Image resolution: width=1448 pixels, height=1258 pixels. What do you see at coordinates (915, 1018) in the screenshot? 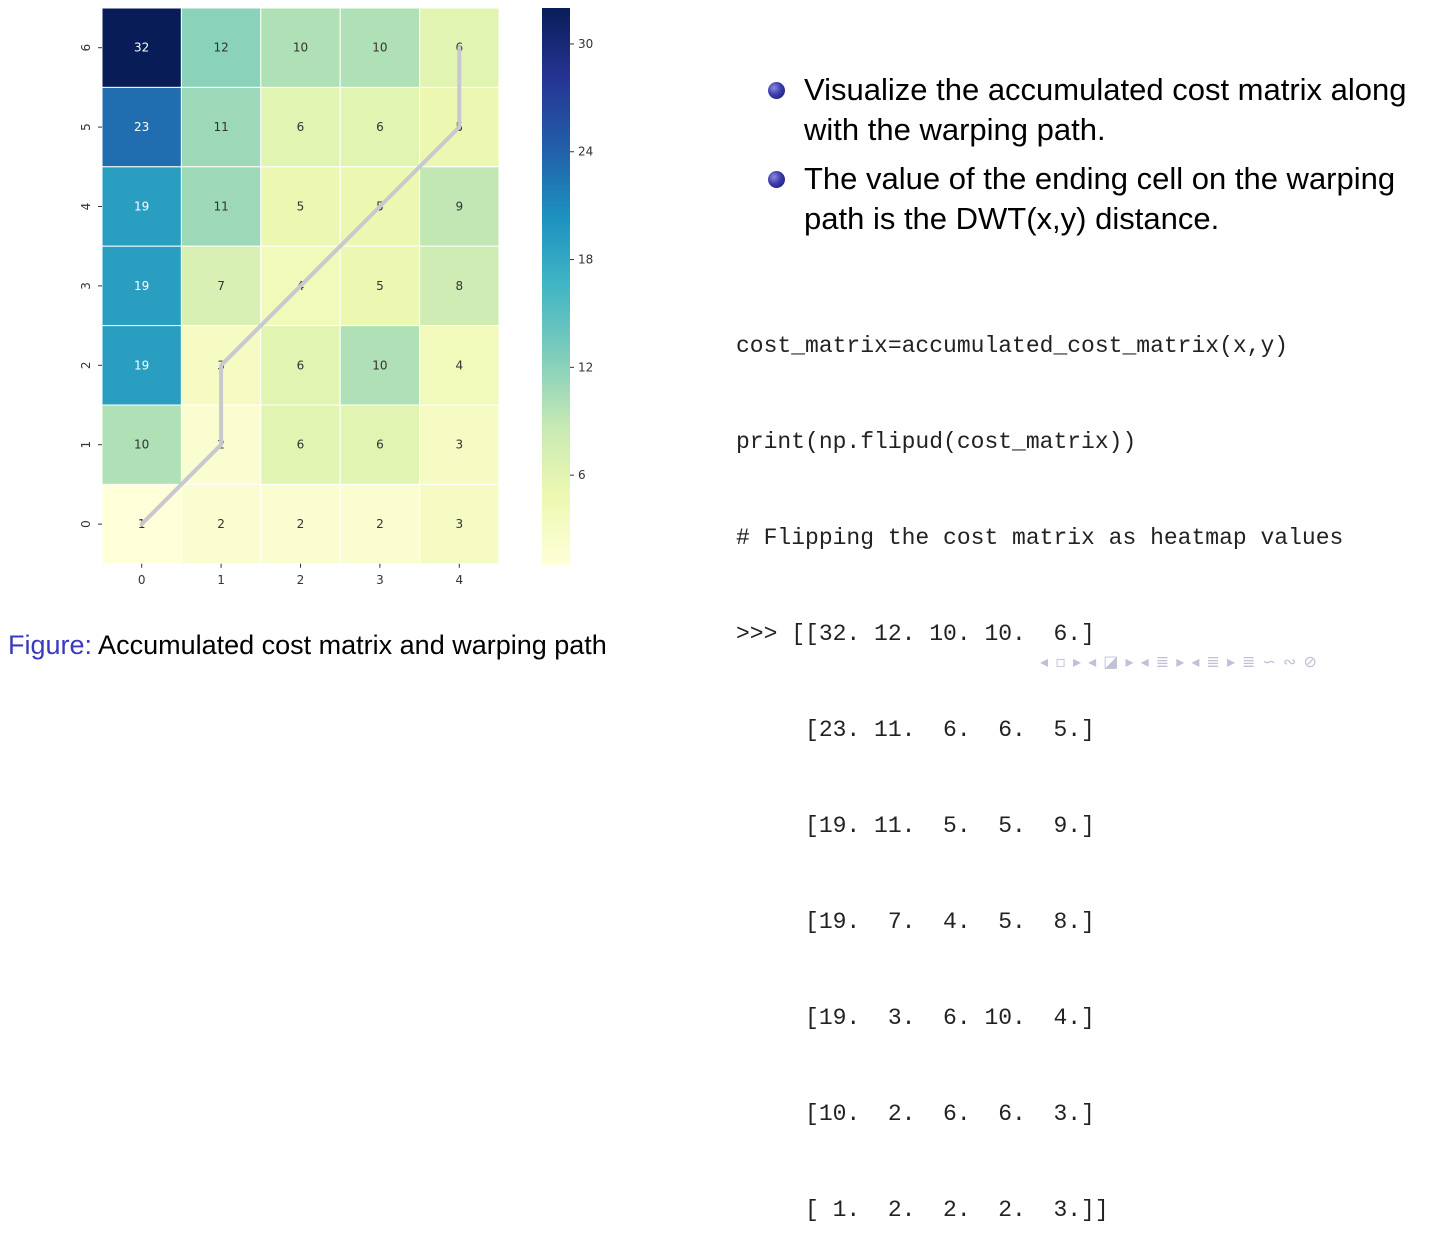
I see `code-line: [19. 3. 6. 10. 4.]` at bounding box center [915, 1018].